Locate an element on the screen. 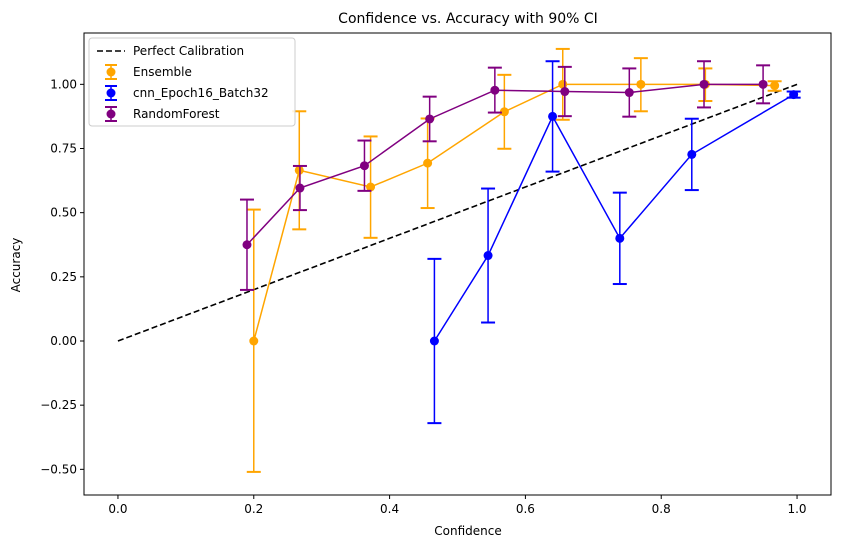 This screenshot has height=547, width=866. x-tick-label: 1.0 is located at coordinates (796, 509).